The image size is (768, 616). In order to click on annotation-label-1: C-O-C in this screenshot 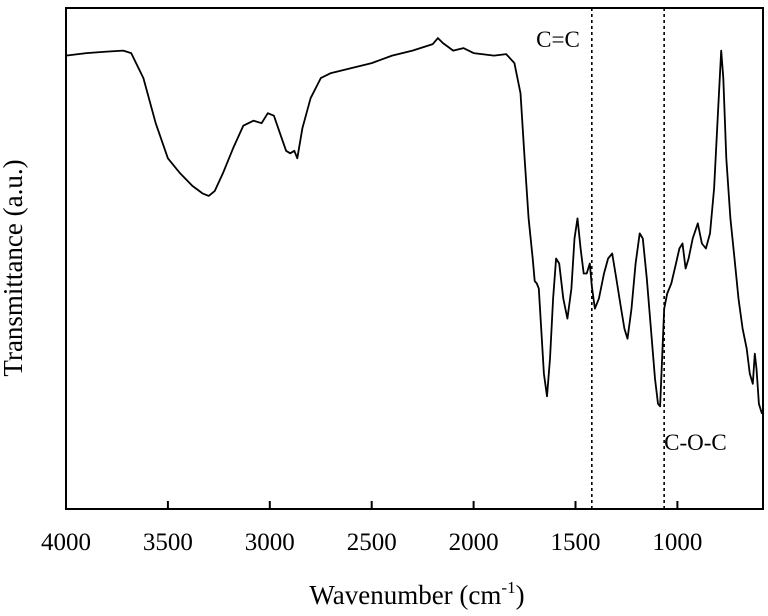, I will do `click(695, 442)`.